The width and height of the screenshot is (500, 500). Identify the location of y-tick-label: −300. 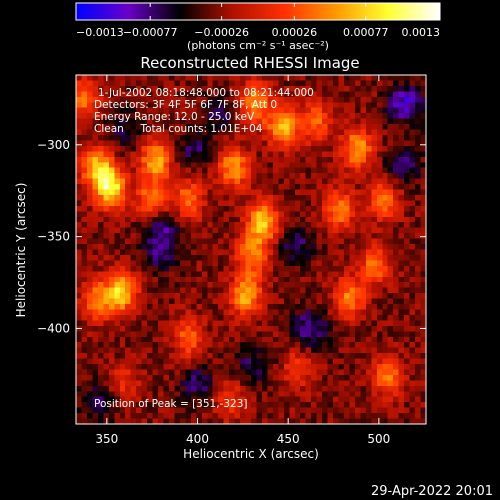
(53, 145).